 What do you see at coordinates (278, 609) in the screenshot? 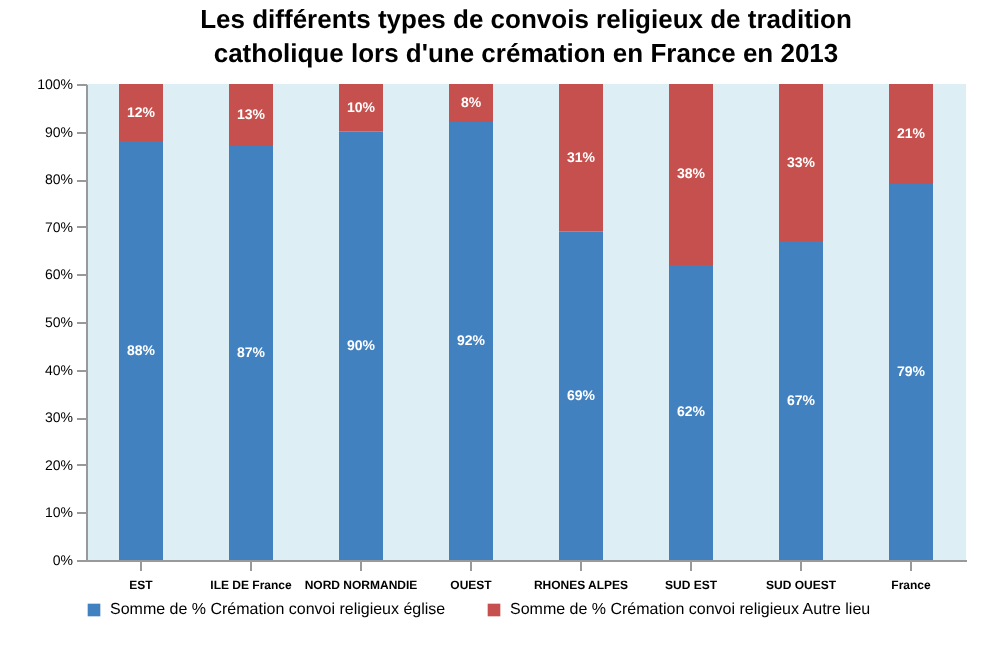
I see `legend-label: Somme de % Crémation convoi religieux église` at bounding box center [278, 609].